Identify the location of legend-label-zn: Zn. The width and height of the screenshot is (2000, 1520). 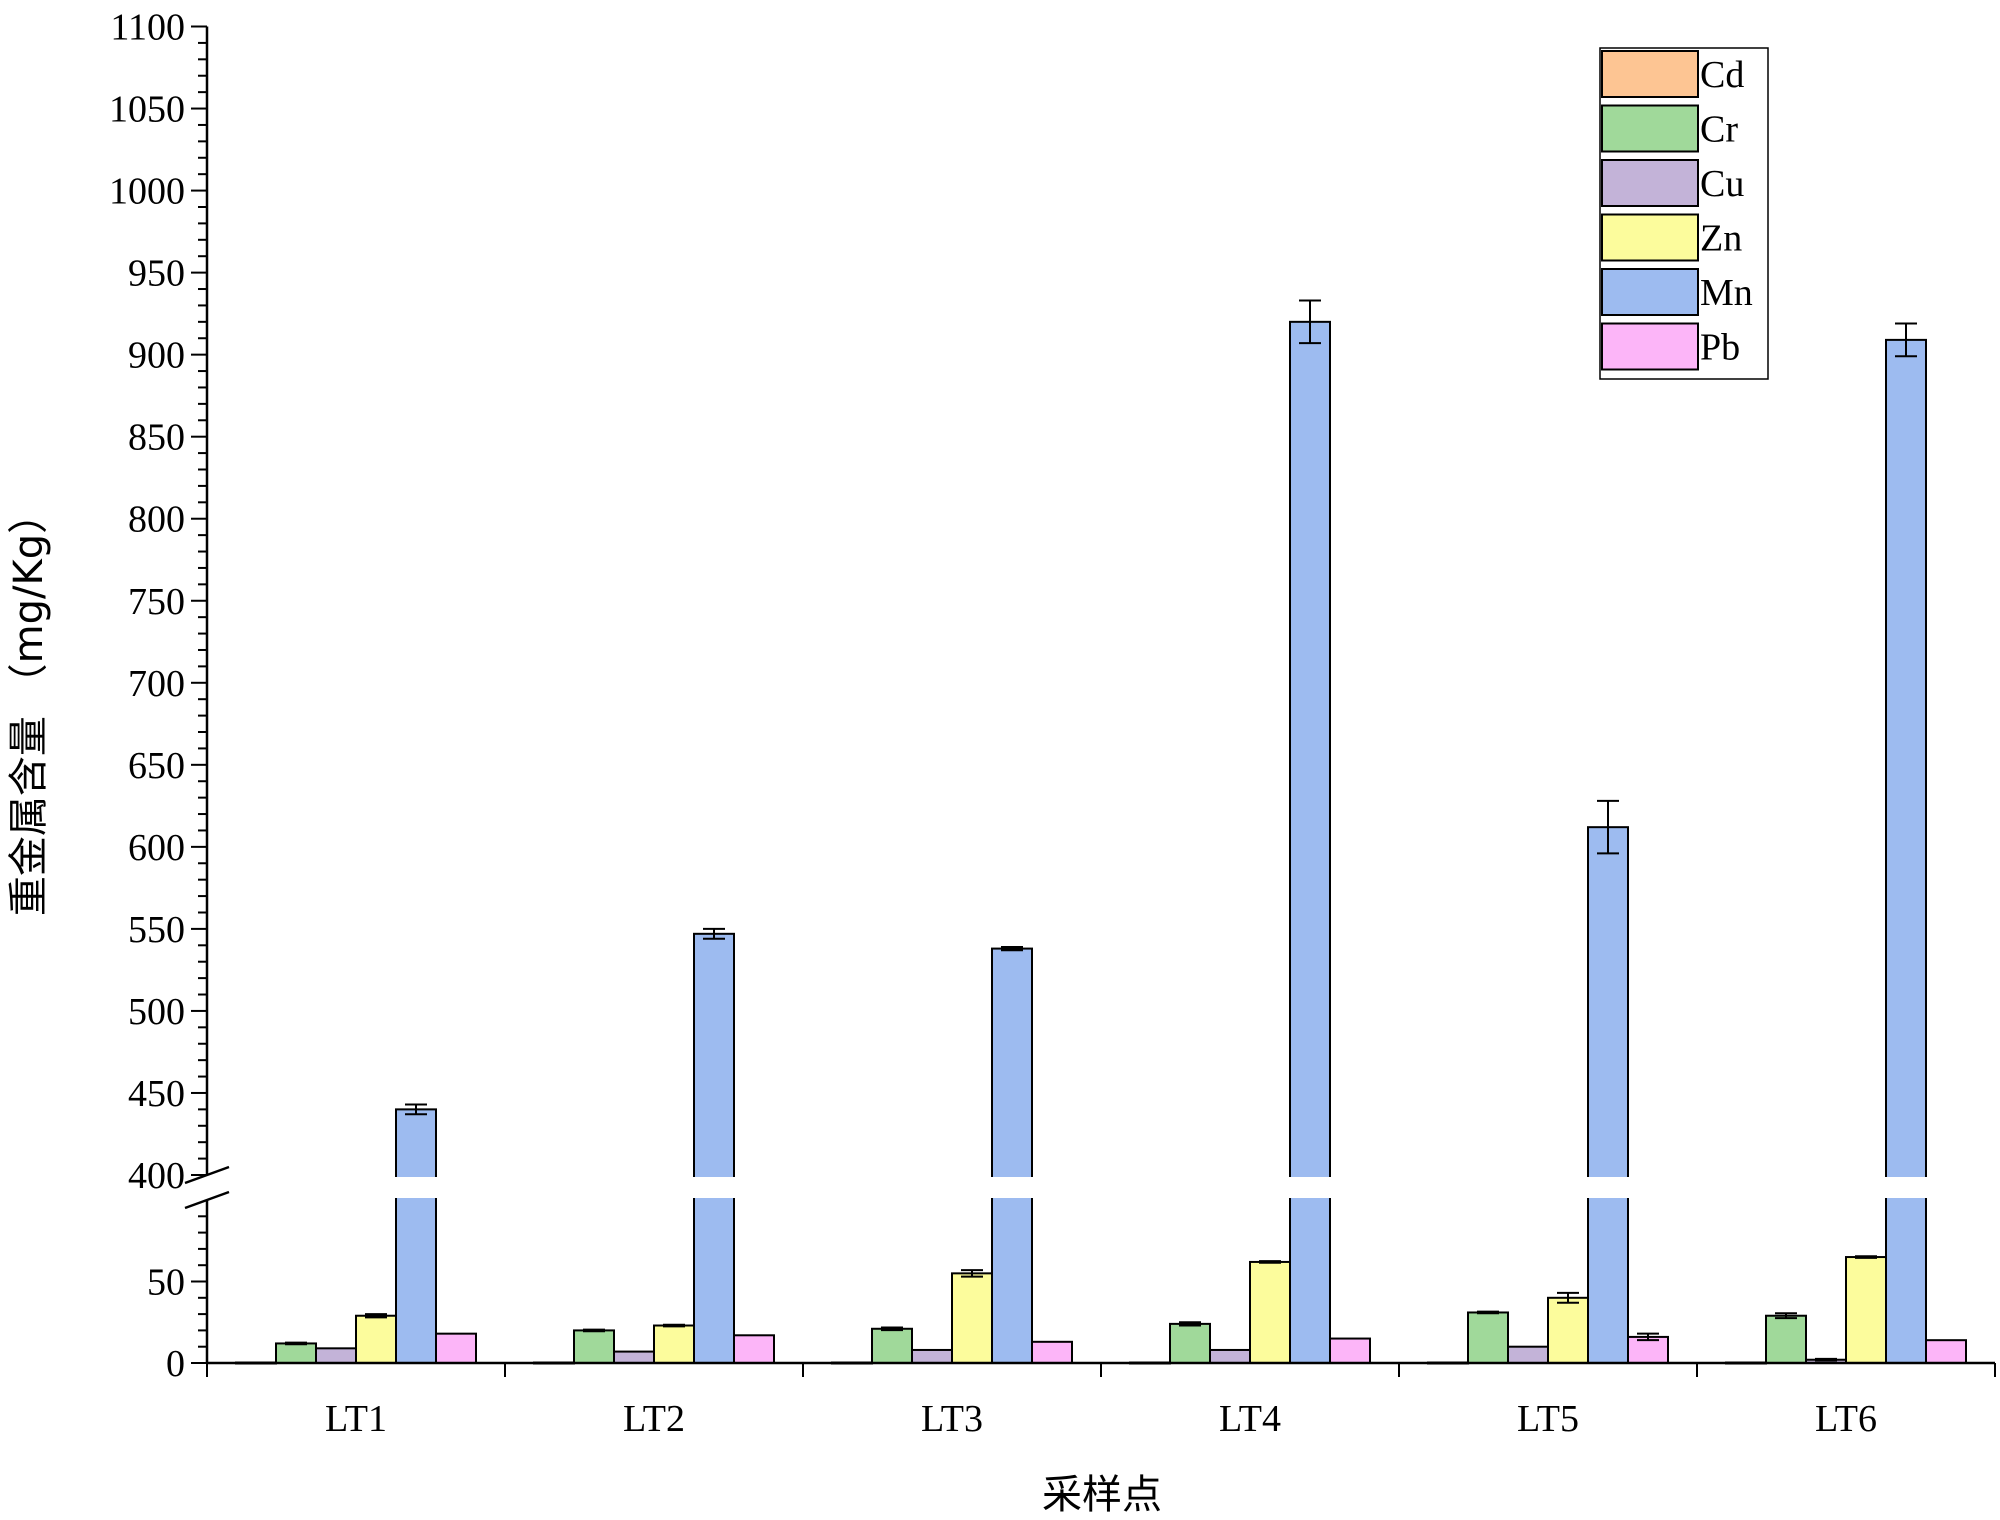
(1721, 239).